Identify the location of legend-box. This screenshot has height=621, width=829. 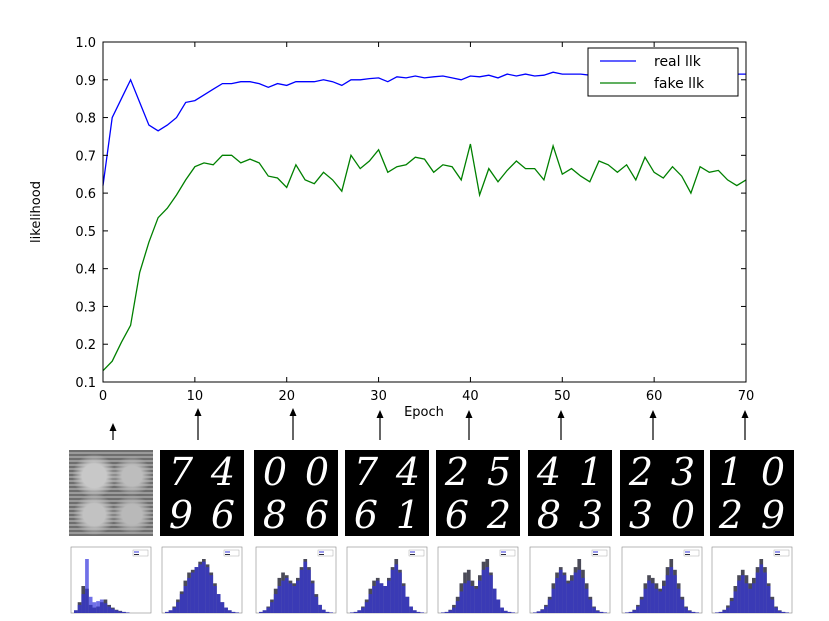
(663, 72).